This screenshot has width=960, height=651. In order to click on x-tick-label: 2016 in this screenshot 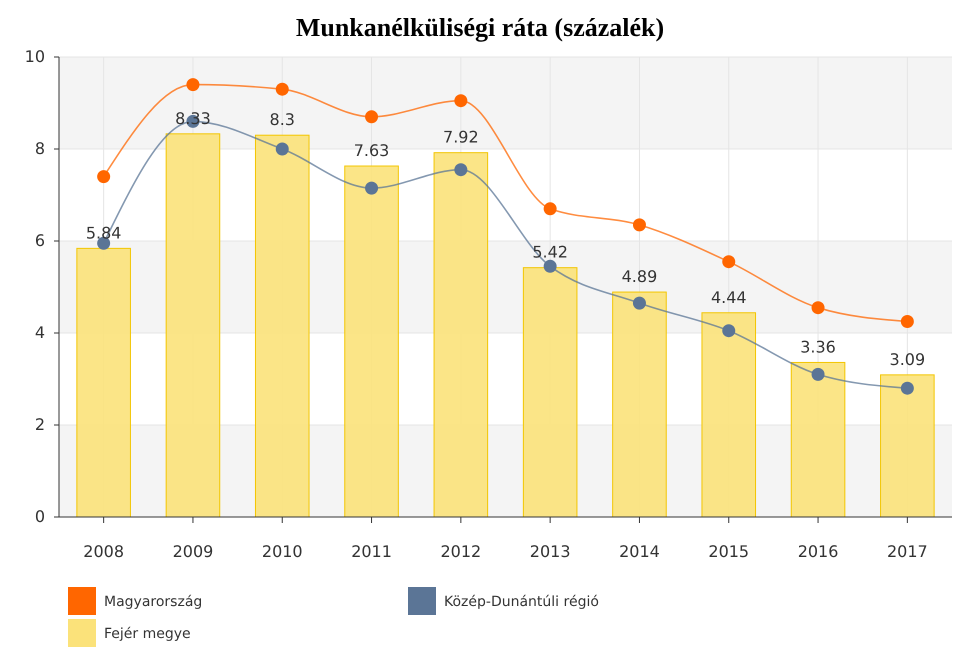, I will do `click(818, 551)`.